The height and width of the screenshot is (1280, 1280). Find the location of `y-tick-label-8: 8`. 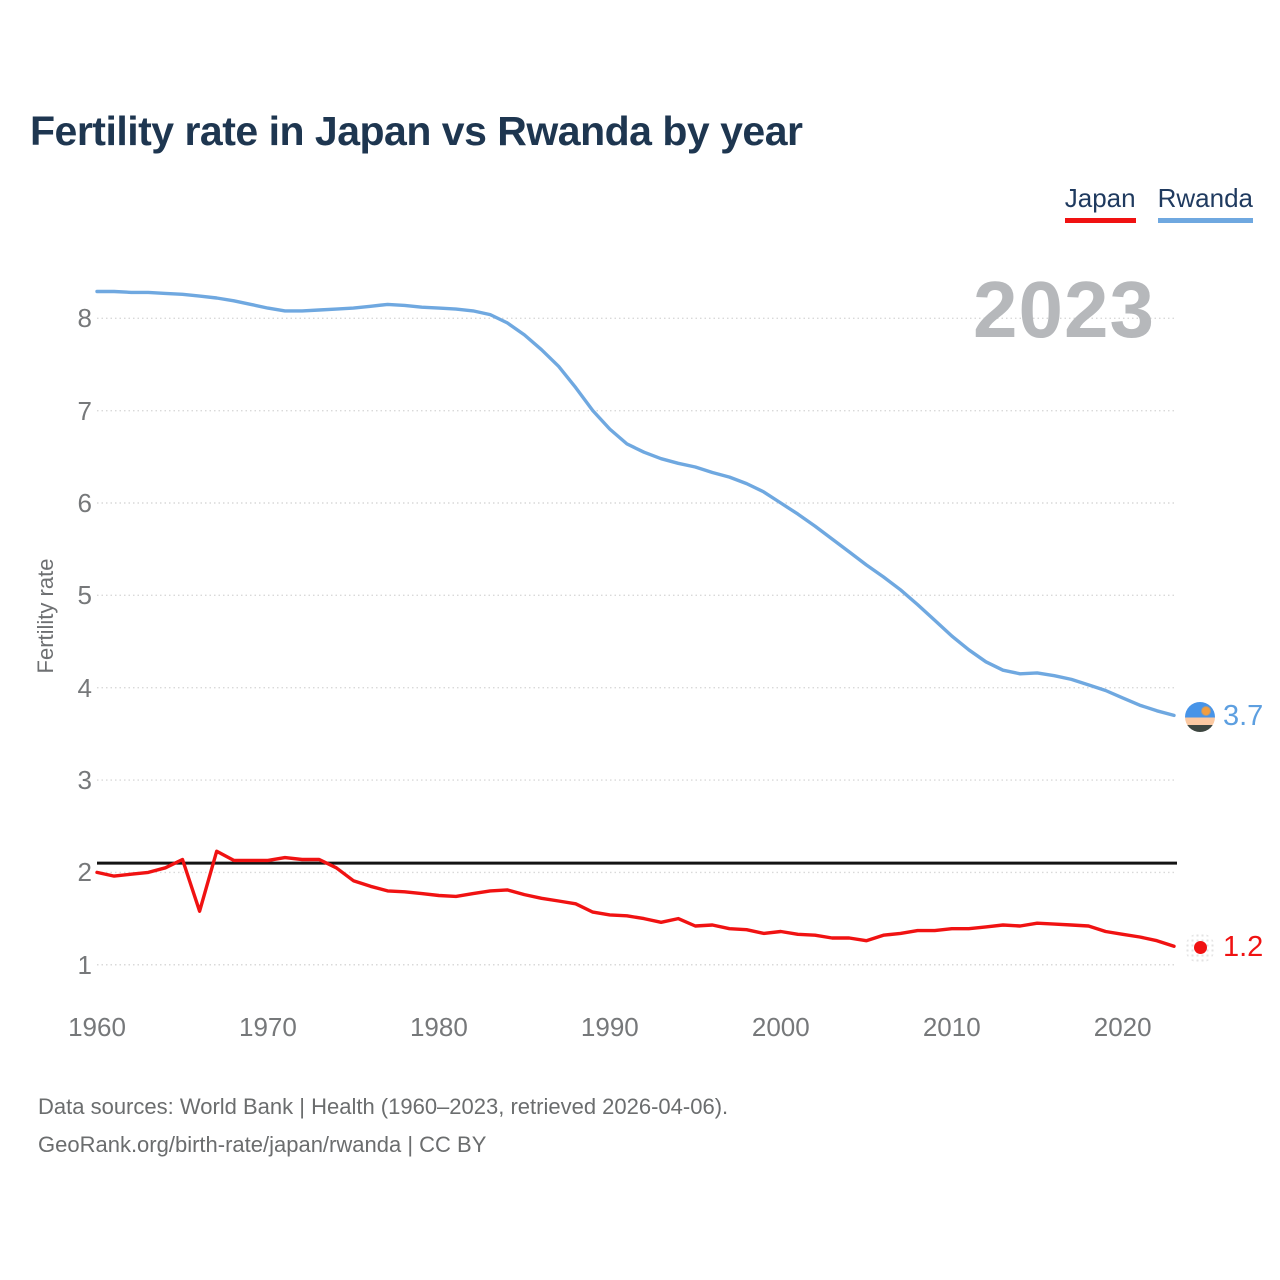

y-tick-label-8: 8 is located at coordinates (84, 318).